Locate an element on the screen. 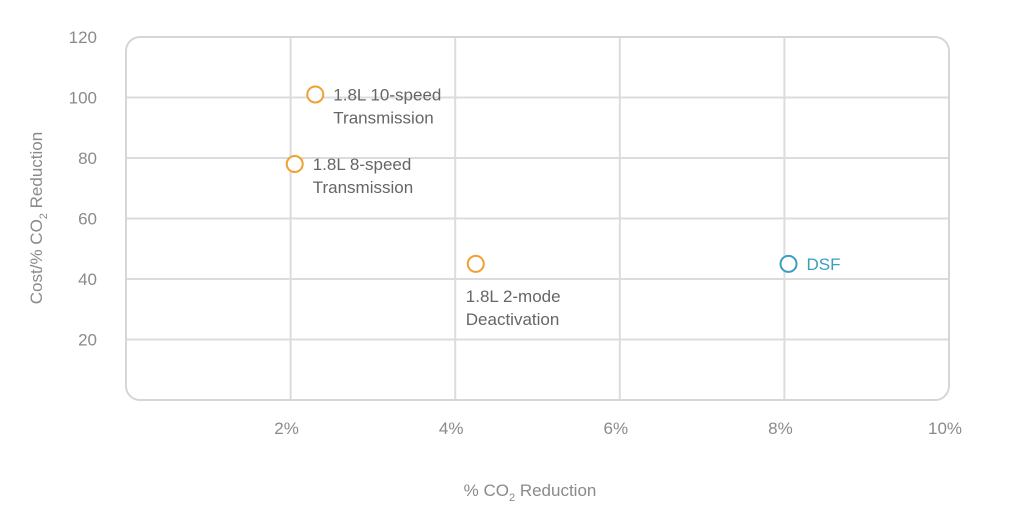  x-axis-ticks: 2% 4% 6% 8% 10% is located at coordinates (618, 428).